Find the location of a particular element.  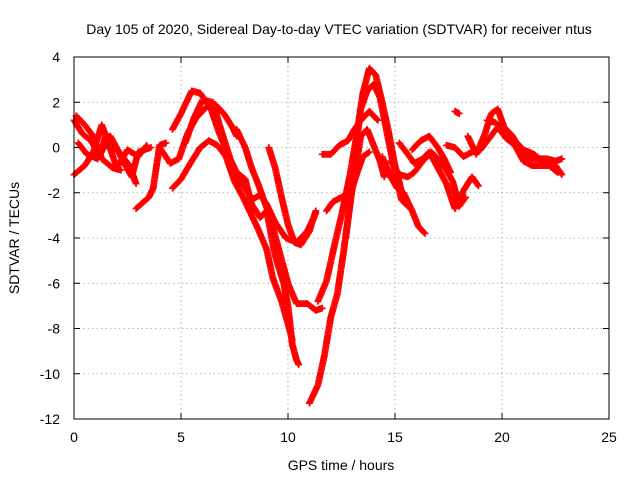

series-track-g is located at coordinates (242, 232).